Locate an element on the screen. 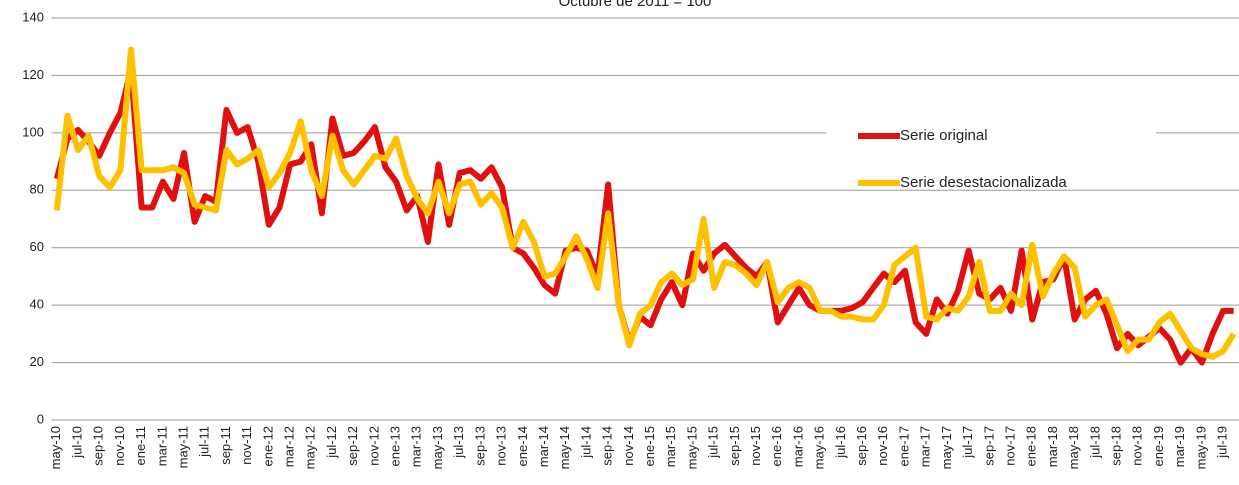  legend-label: Serie original is located at coordinates (944, 135).